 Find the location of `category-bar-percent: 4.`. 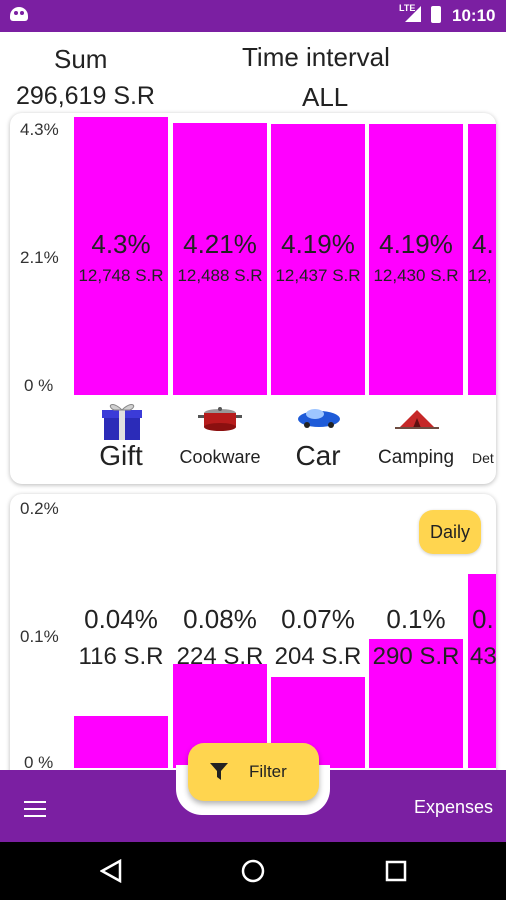

category-bar-percent: 4. is located at coordinates (483, 244).